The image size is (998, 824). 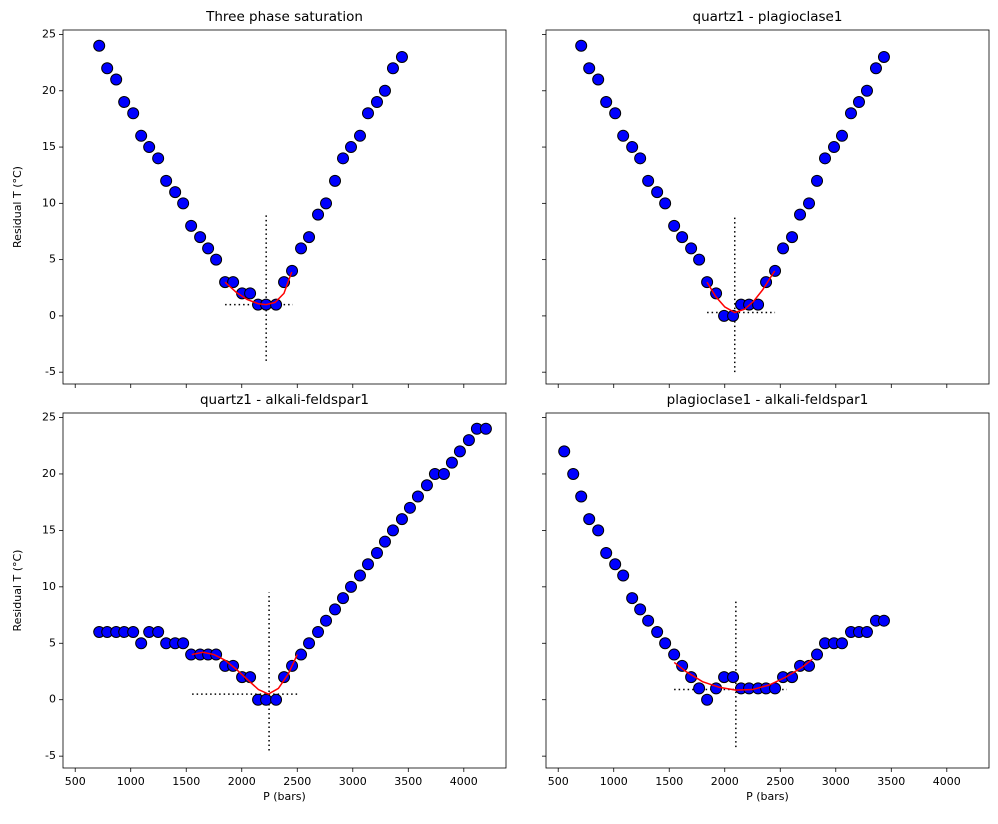 What do you see at coordinates (353, 781) in the screenshot?
I see `x-tick-label: 3000` at bounding box center [353, 781].